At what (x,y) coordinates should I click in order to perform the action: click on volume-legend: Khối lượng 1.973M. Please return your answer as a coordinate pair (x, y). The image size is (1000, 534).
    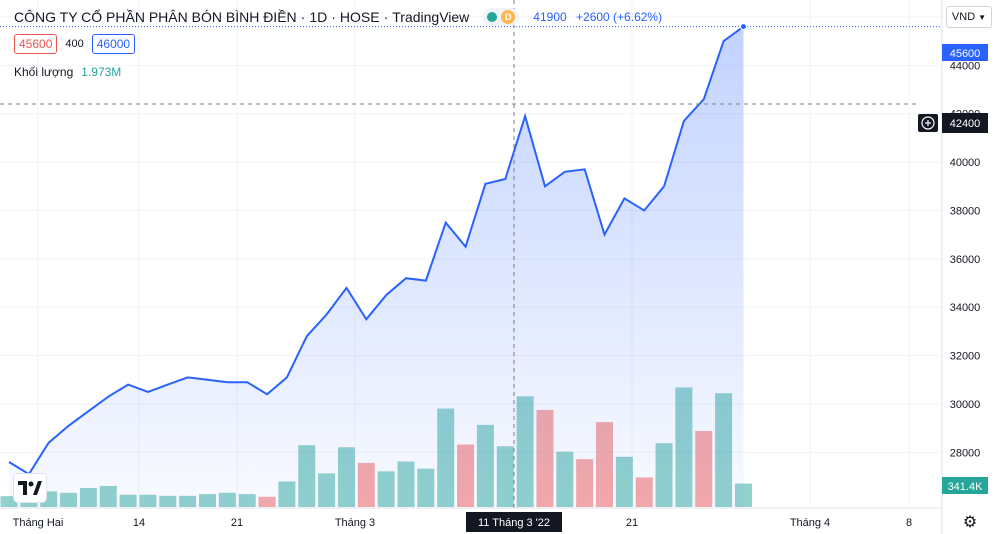
    Looking at the image, I should click on (67, 72).